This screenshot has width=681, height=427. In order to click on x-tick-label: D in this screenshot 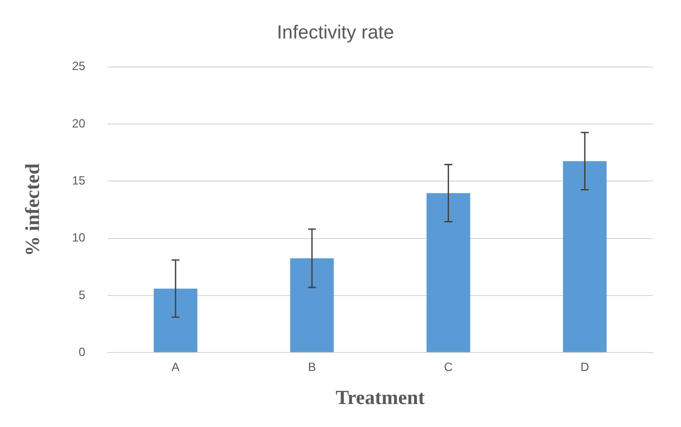, I will do `click(585, 367)`.